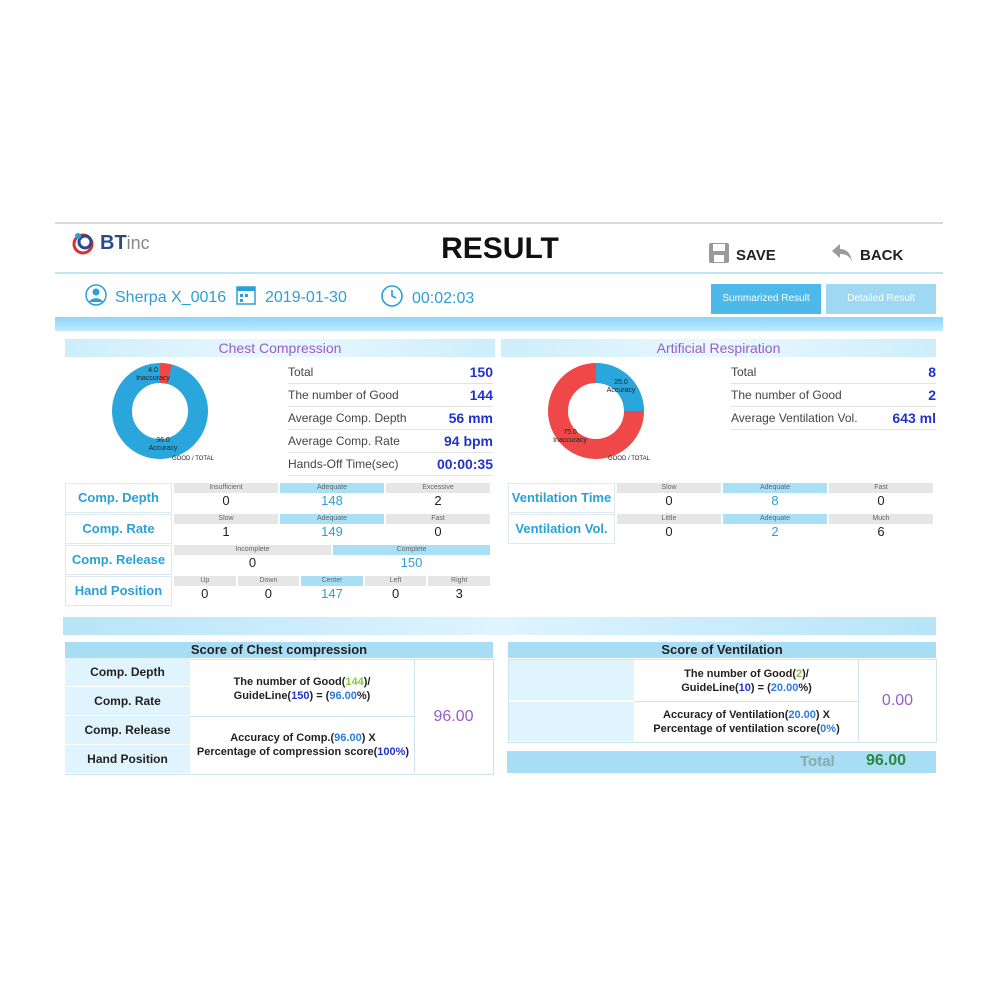 The image size is (1000, 1000). I want to click on chest-f2-c: Percentage of compression score(, so click(287, 752).